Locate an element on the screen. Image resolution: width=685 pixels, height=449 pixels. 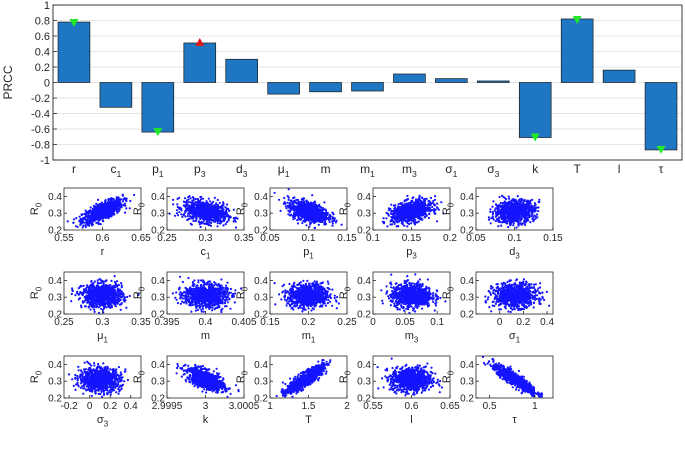
bar-y-tick-label: 0.8 is located at coordinates (42, 22).